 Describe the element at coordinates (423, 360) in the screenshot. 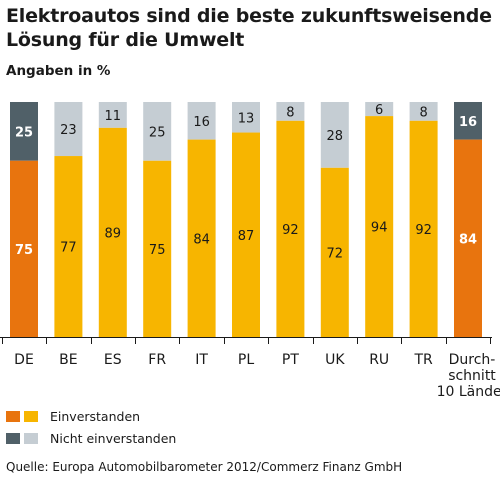

I see `category-label-tr: TR` at that location.